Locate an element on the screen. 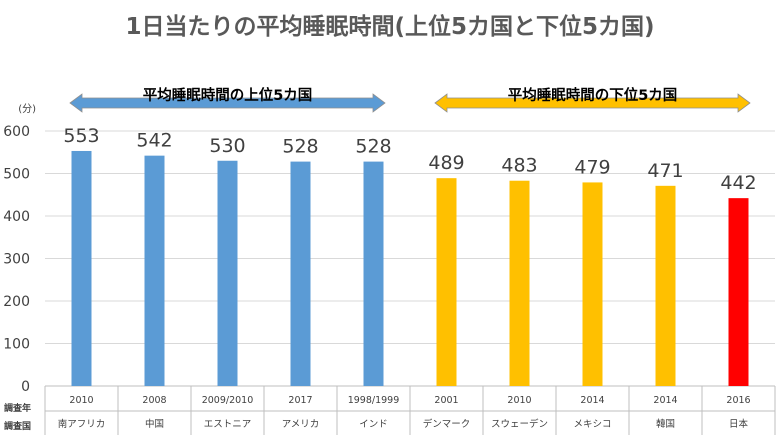  band-label: 平均睡眠時間の下位5カ国 is located at coordinates (593, 95).